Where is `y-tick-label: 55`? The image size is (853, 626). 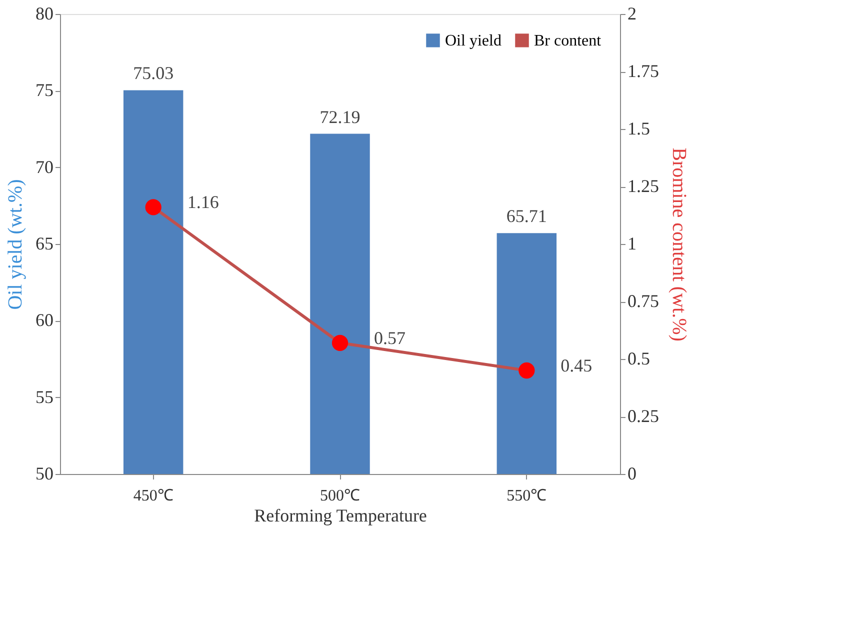 y-tick-label: 55 is located at coordinates (45, 396).